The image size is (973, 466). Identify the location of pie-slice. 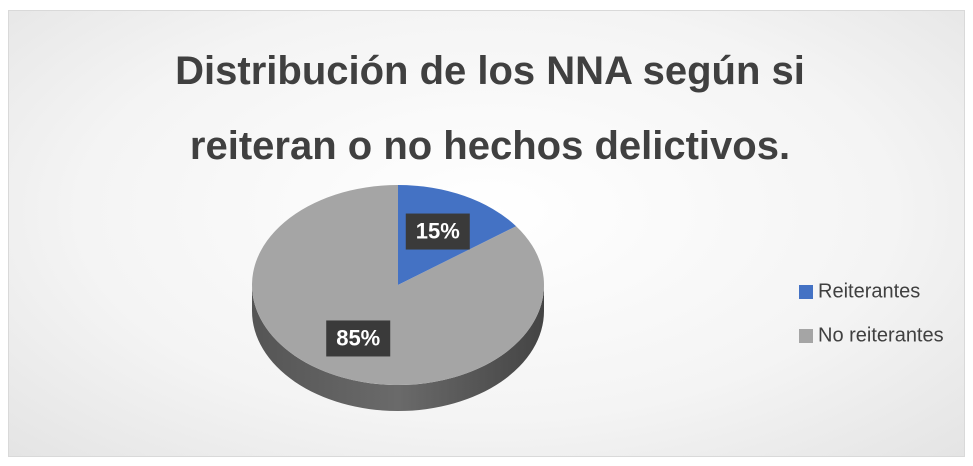
(397, 285).